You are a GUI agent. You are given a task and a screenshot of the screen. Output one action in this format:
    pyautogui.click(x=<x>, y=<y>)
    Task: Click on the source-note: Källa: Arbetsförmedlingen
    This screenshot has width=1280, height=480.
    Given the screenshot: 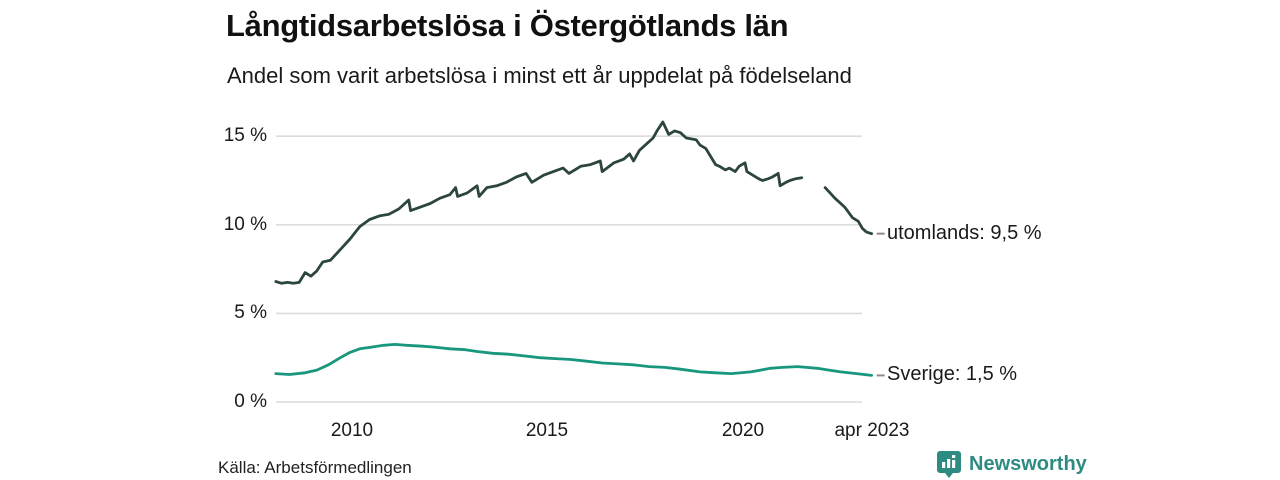 What is the action you would take?
    pyautogui.click(x=315, y=467)
    